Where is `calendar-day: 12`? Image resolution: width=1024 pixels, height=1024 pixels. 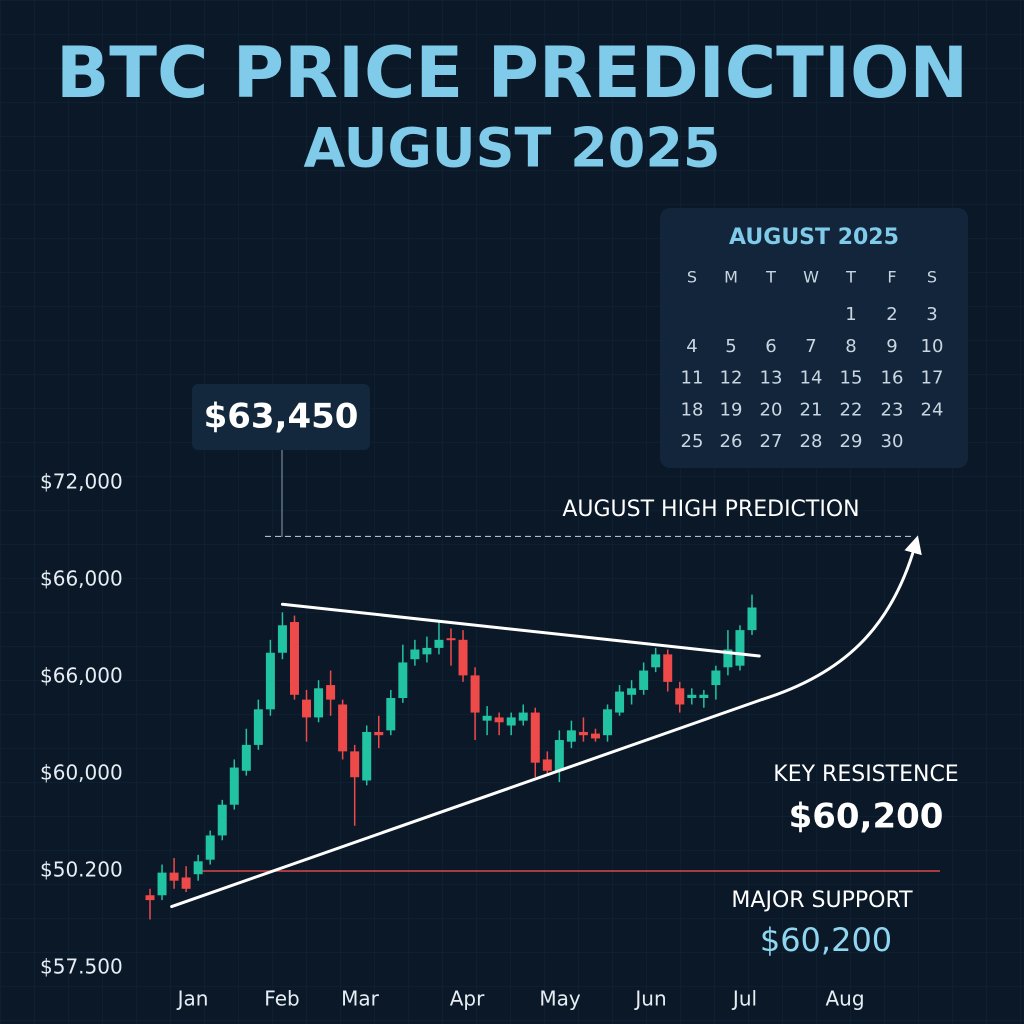
calendar-day: 12 is located at coordinates (731, 378).